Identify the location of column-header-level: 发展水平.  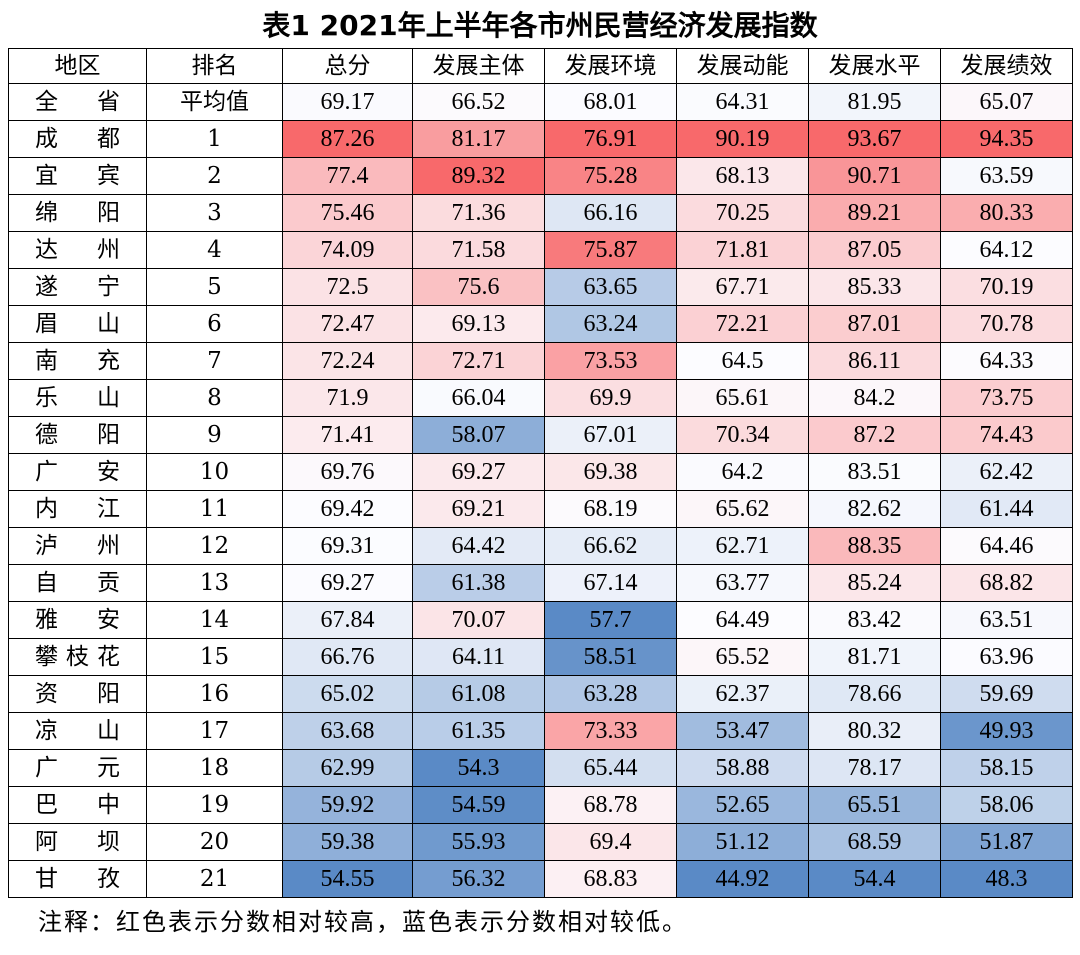
(874, 66).